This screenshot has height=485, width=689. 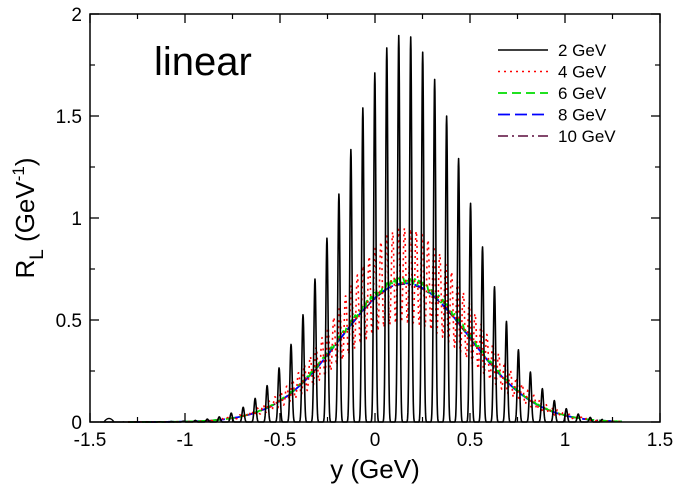 I want to click on y-tick-label: 1.5, so click(x=69, y=117).